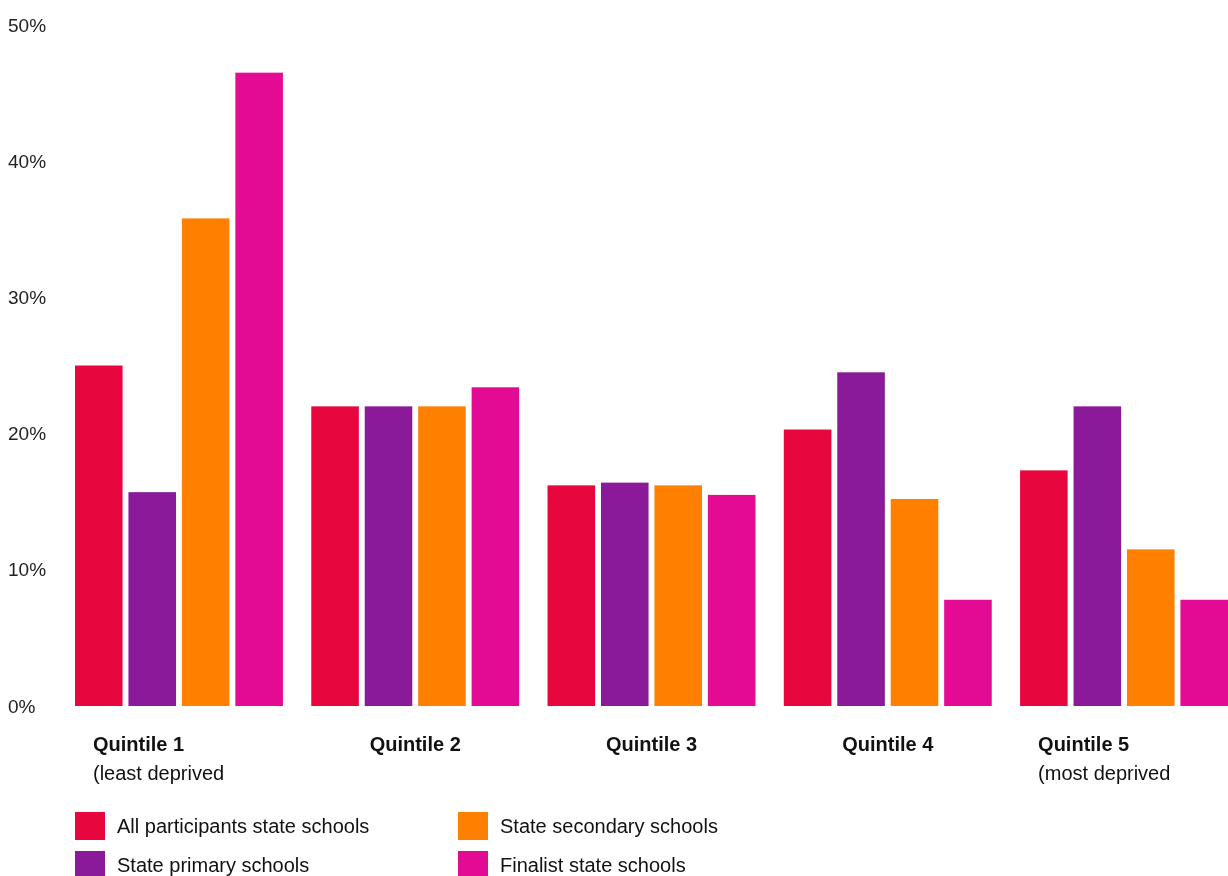 The width and height of the screenshot is (1228, 876). Describe the element at coordinates (243, 826) in the screenshot. I see `legend-label: All participants state schools` at that location.